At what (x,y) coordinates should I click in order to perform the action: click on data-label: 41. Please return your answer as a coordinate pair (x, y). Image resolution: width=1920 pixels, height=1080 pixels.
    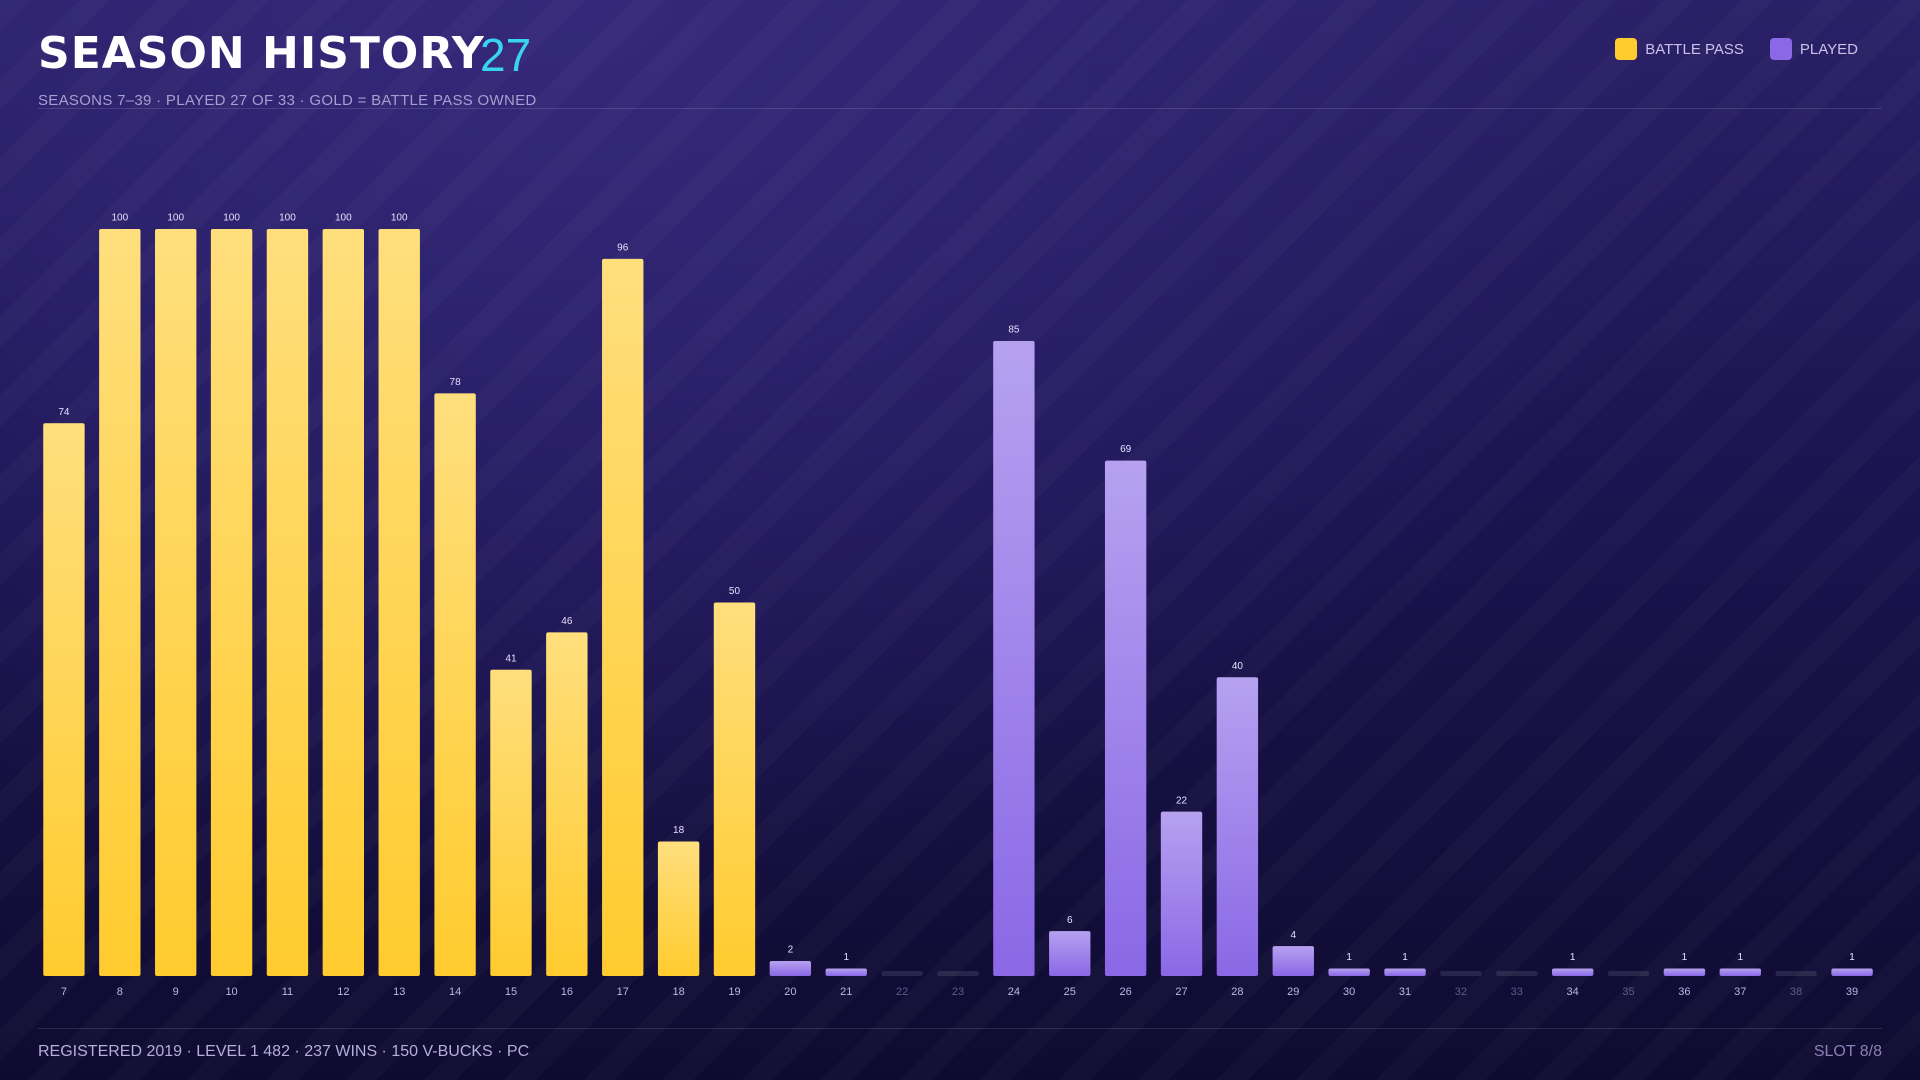
    Looking at the image, I should click on (511, 658).